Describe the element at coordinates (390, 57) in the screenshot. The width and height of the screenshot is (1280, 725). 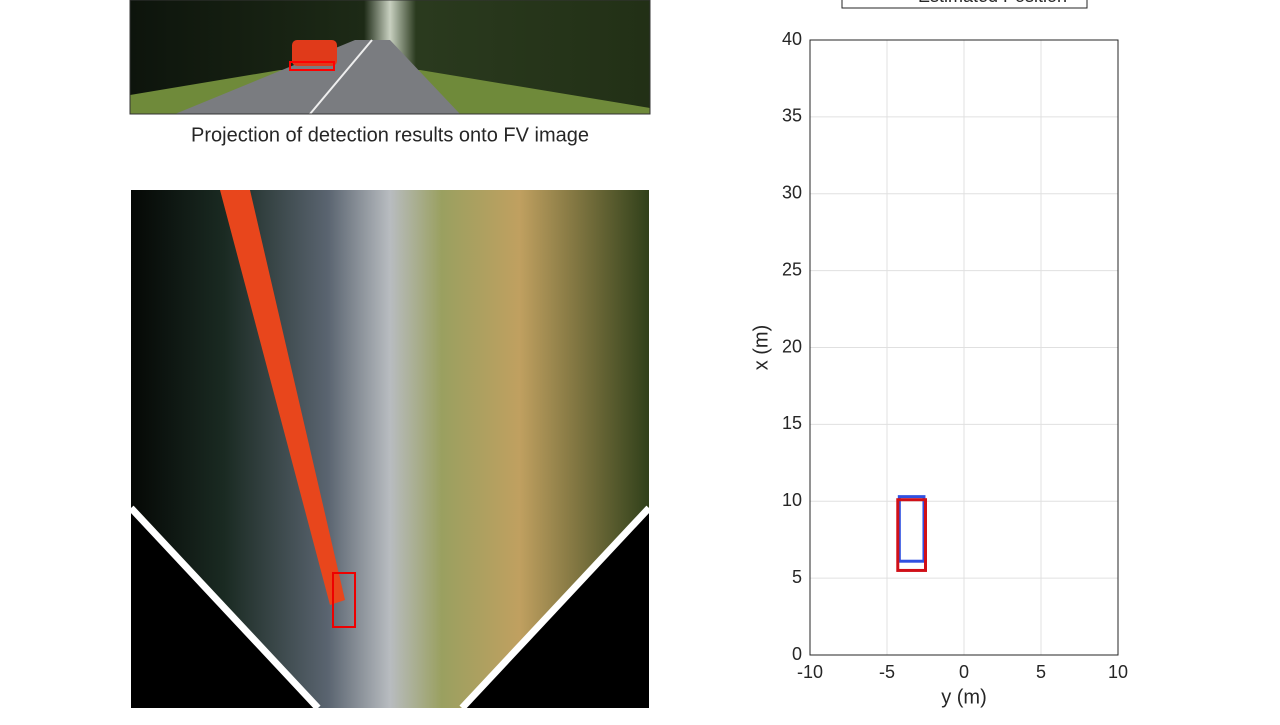
I see `front-view-image` at that location.